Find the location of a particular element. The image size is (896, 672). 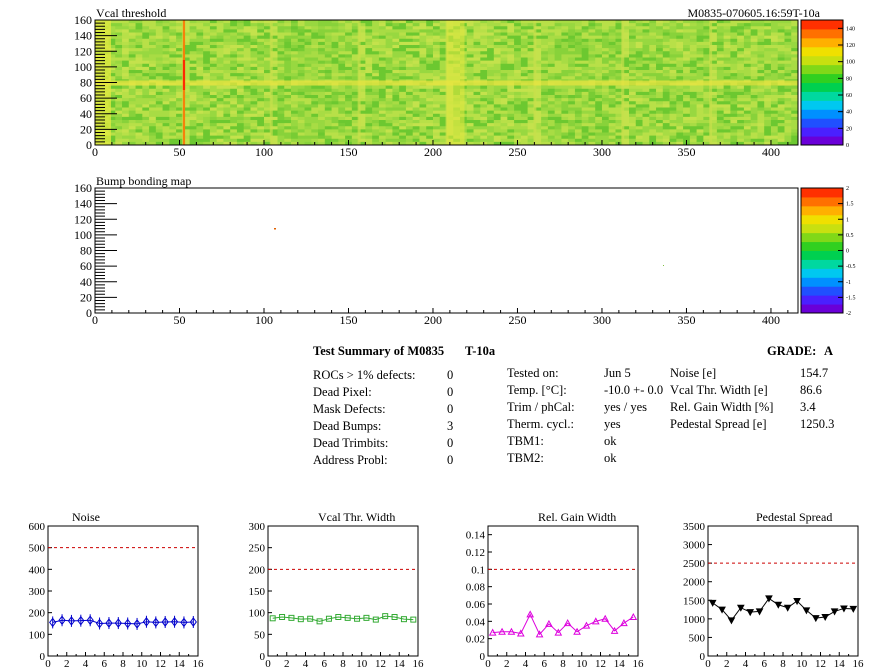

data-point is located at coordinates (282, 617).